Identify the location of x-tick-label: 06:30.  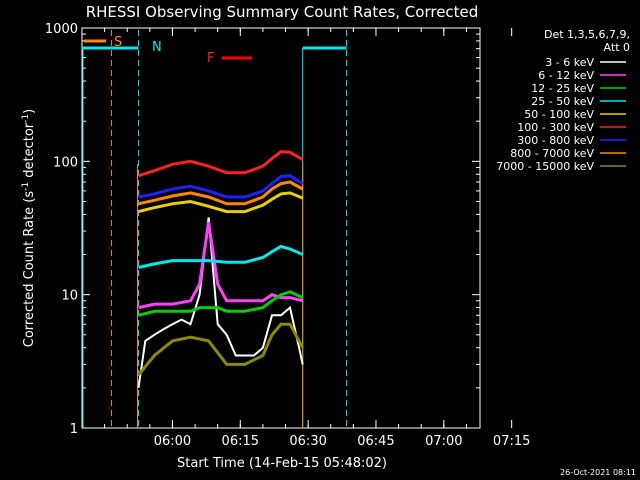
(307, 441).